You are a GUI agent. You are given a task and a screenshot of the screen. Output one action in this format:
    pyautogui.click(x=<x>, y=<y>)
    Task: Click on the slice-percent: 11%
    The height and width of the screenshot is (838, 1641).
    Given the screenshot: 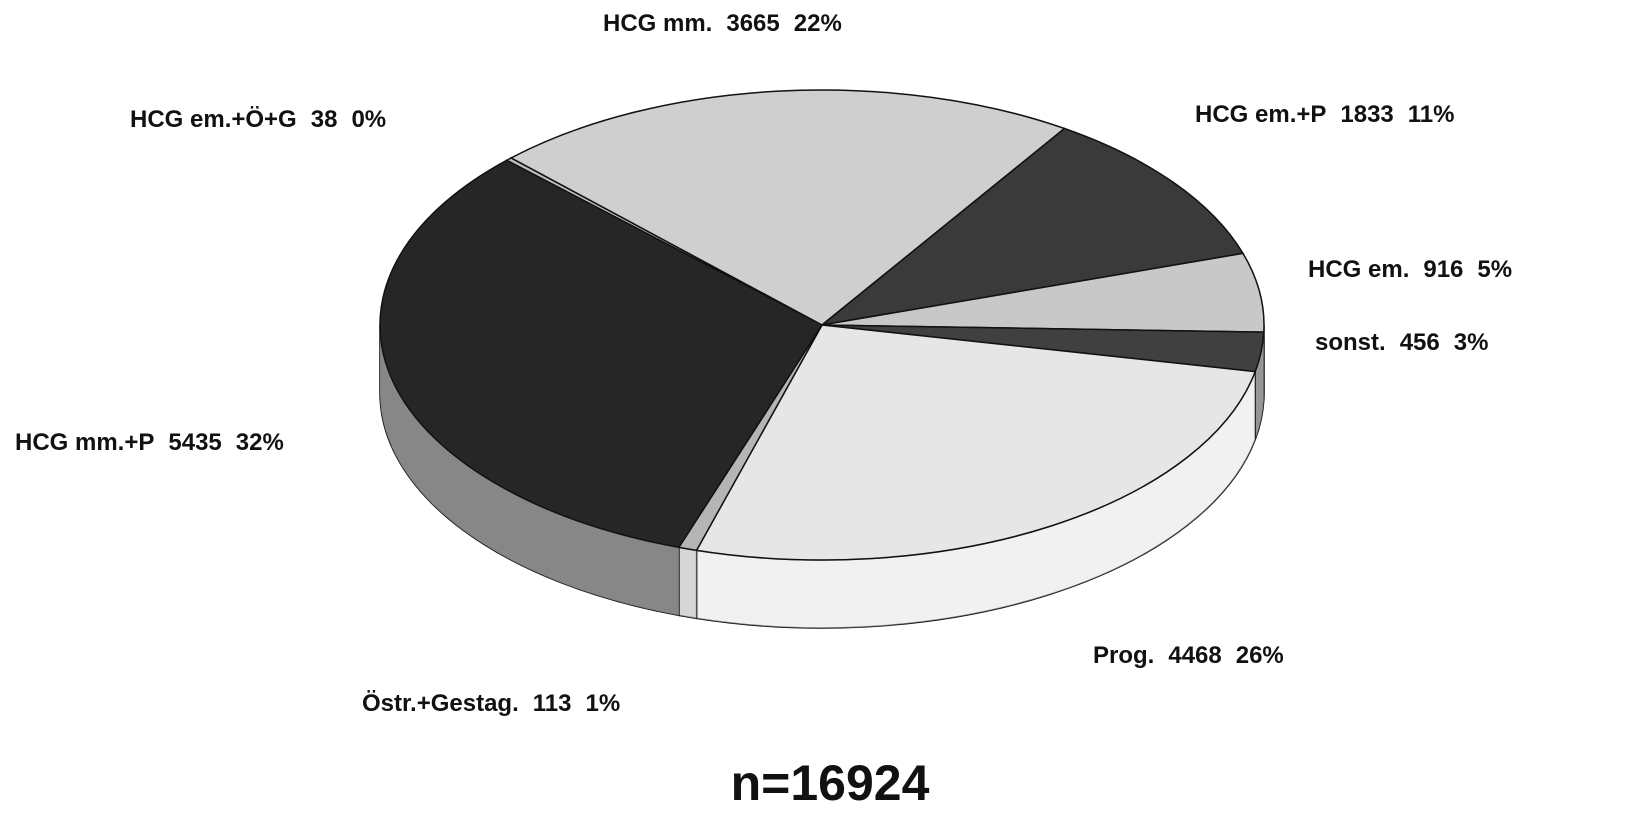 What is the action you would take?
    pyautogui.click(x=1431, y=114)
    